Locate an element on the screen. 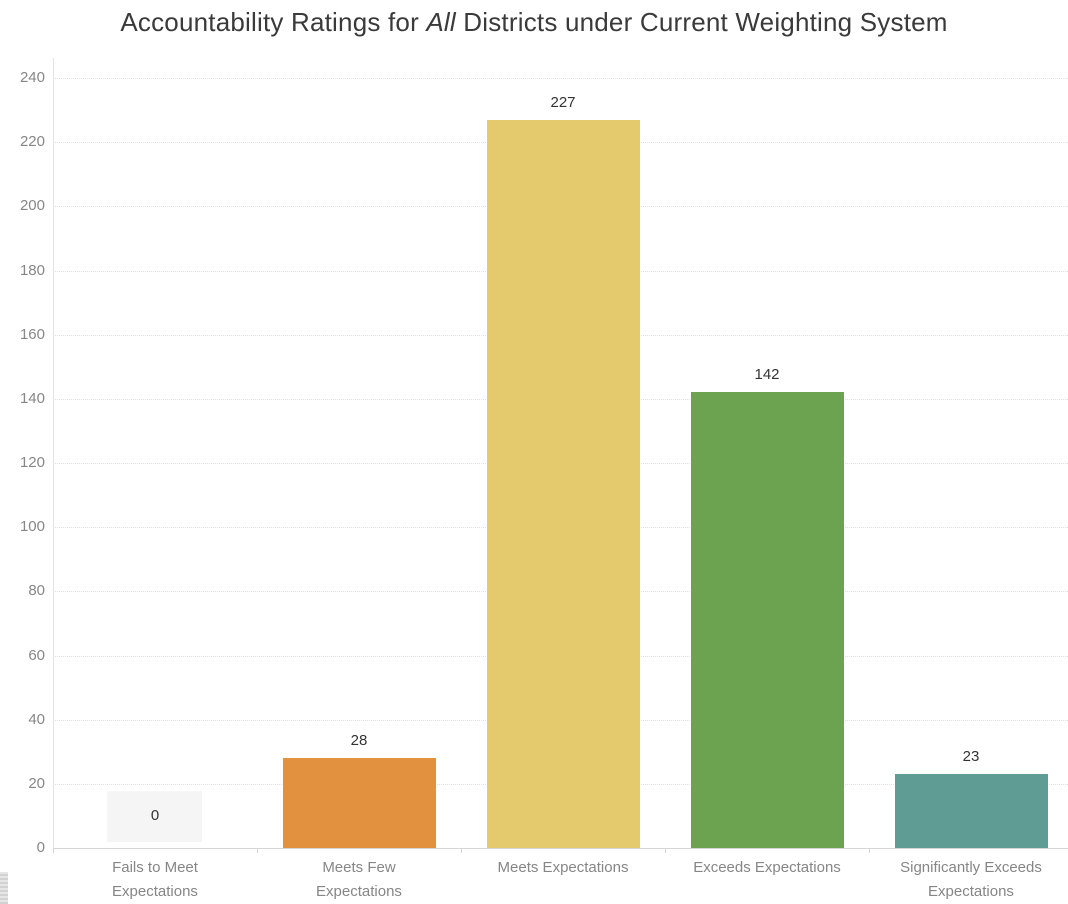  y-axis-tick-label-60: 60 is located at coordinates (36, 655).